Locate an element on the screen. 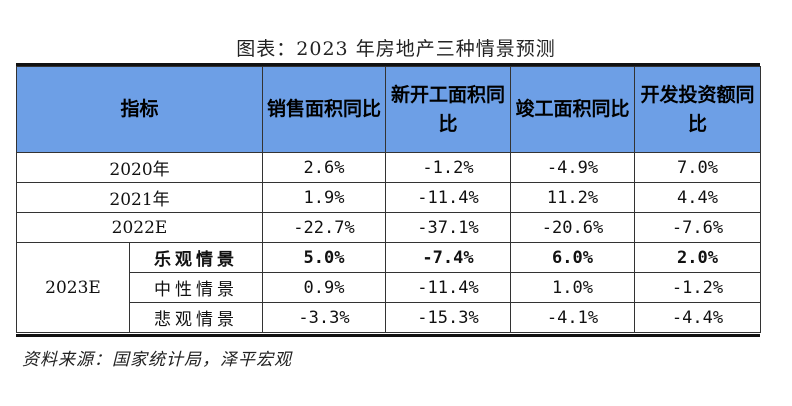 This screenshot has height=406, width=792. header-indicator: 指标 is located at coordinates (139, 109).